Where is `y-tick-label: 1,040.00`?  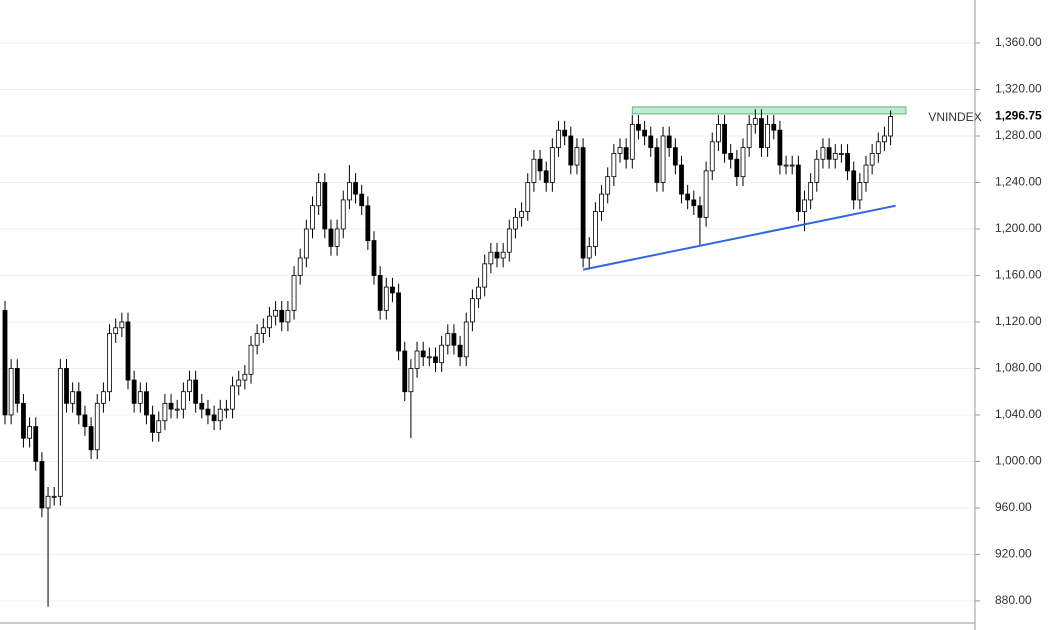
y-tick-label: 1,040.00 is located at coordinates (1018, 414).